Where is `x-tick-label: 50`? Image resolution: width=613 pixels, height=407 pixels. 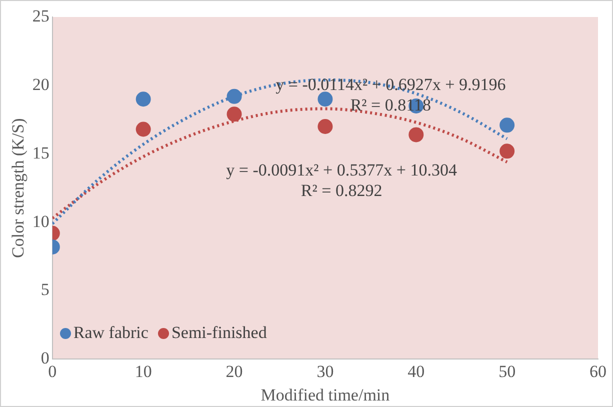 x-tick-label: 50 is located at coordinates (507, 371).